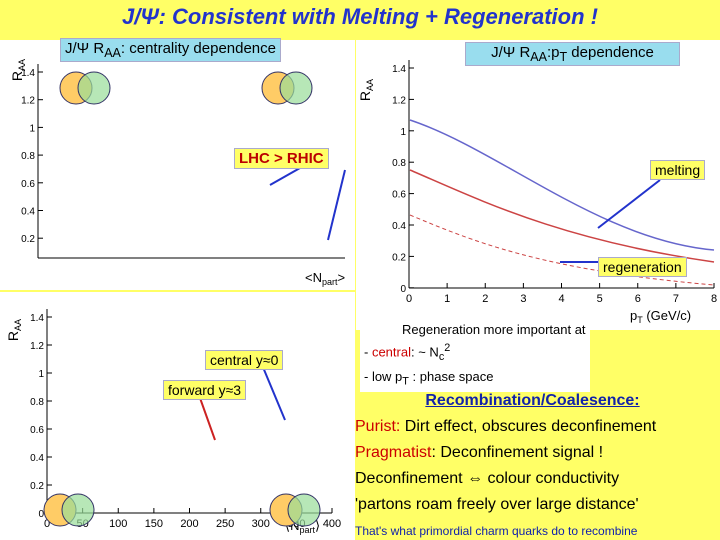  Describe the element at coordinates (485, 299) in the screenshot. I see `x-tick-label: 2` at that location.